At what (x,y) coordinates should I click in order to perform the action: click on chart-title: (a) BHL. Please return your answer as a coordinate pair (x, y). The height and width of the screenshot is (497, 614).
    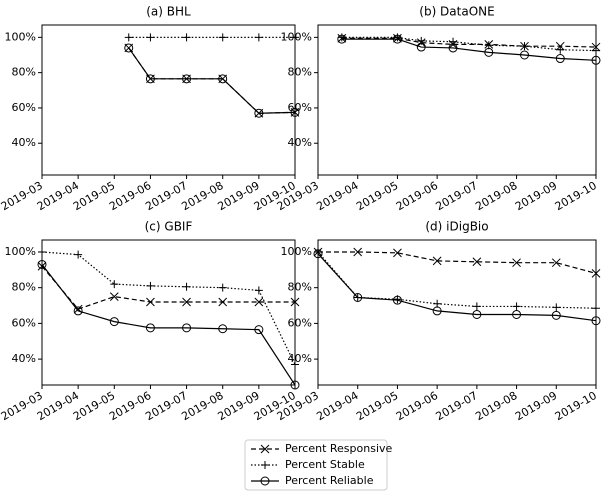
    Looking at the image, I should click on (168, 12).